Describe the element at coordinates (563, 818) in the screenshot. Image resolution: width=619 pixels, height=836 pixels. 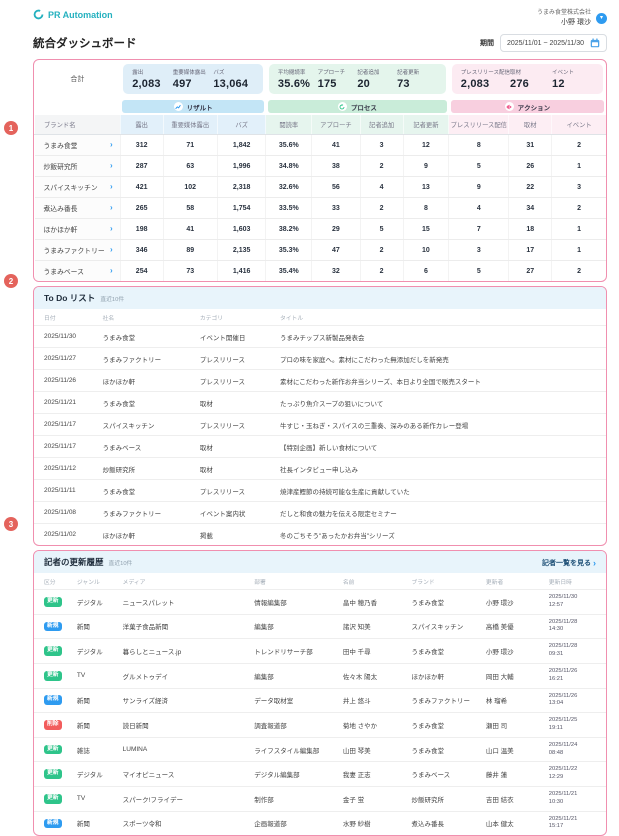
I see `history-date: 2025/11/21` at that location.